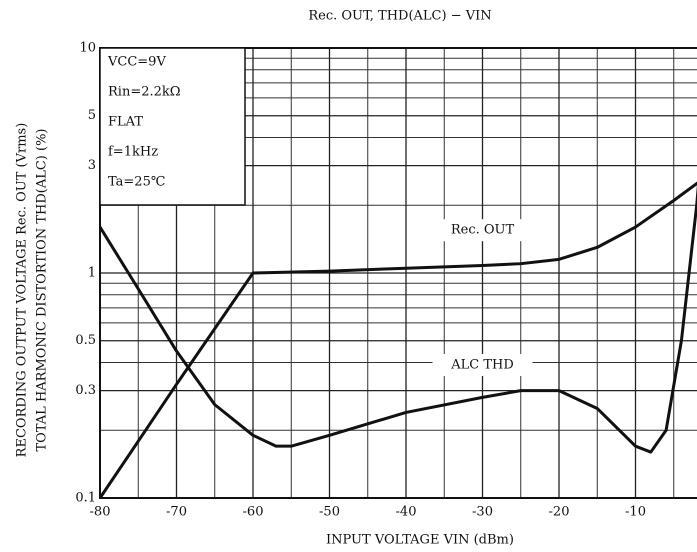 This screenshot has width=697, height=552. What do you see at coordinates (85, 390) in the screenshot?
I see `y-tick-label: 0.3` at bounding box center [85, 390].